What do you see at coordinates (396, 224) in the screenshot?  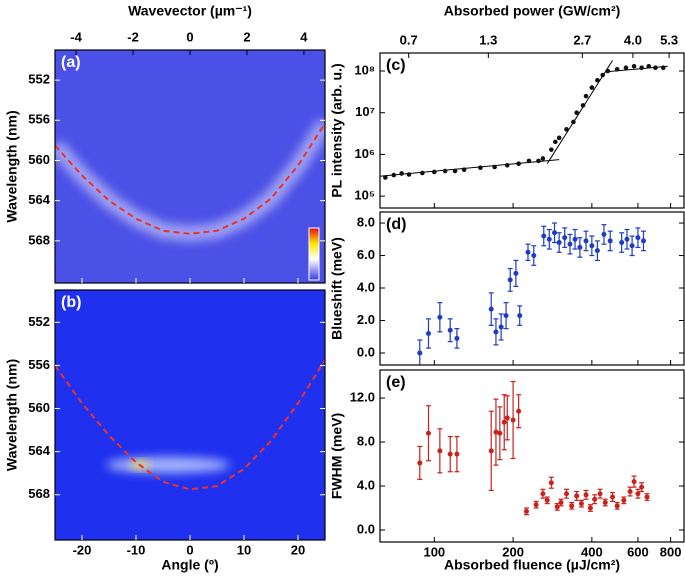 I see `panel-label: (d)` at bounding box center [396, 224].